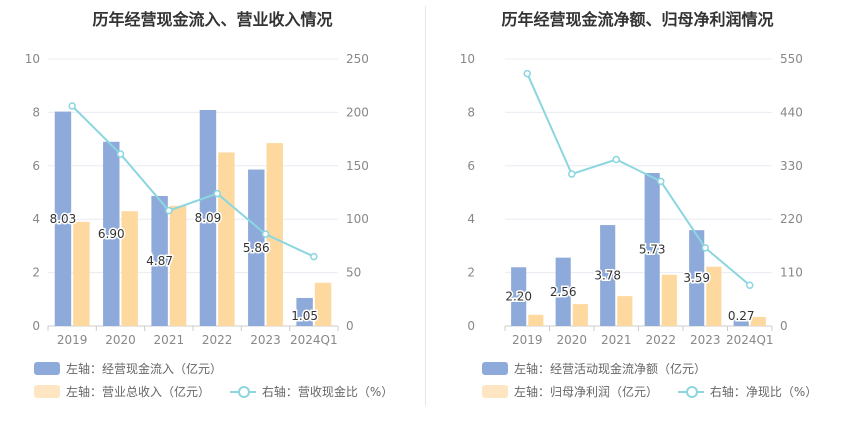 This screenshot has width=850, height=437. What do you see at coordinates (353, 273) in the screenshot?
I see `y-right-tick-label: 50` at bounding box center [353, 273].